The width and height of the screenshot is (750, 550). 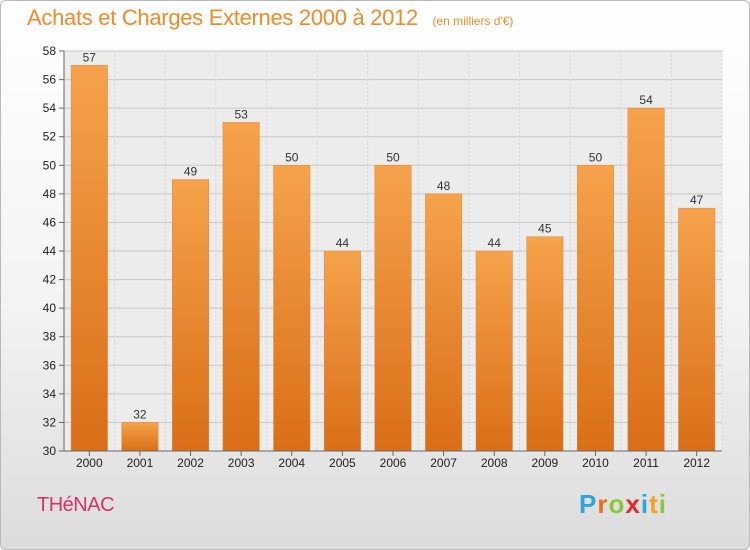 I want to click on x-tick-label: 2000, so click(x=89, y=463).